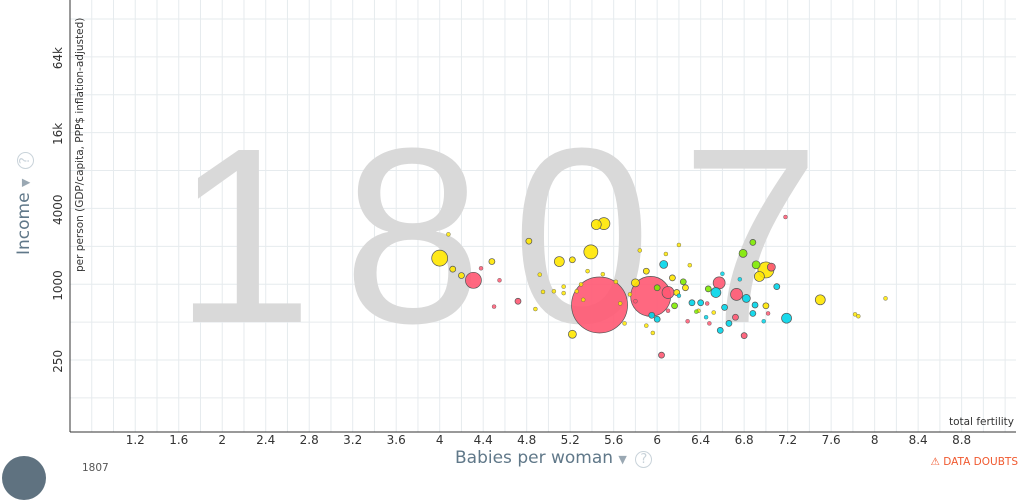  I want to click on x-tick-label: 2.4, so click(265, 440).